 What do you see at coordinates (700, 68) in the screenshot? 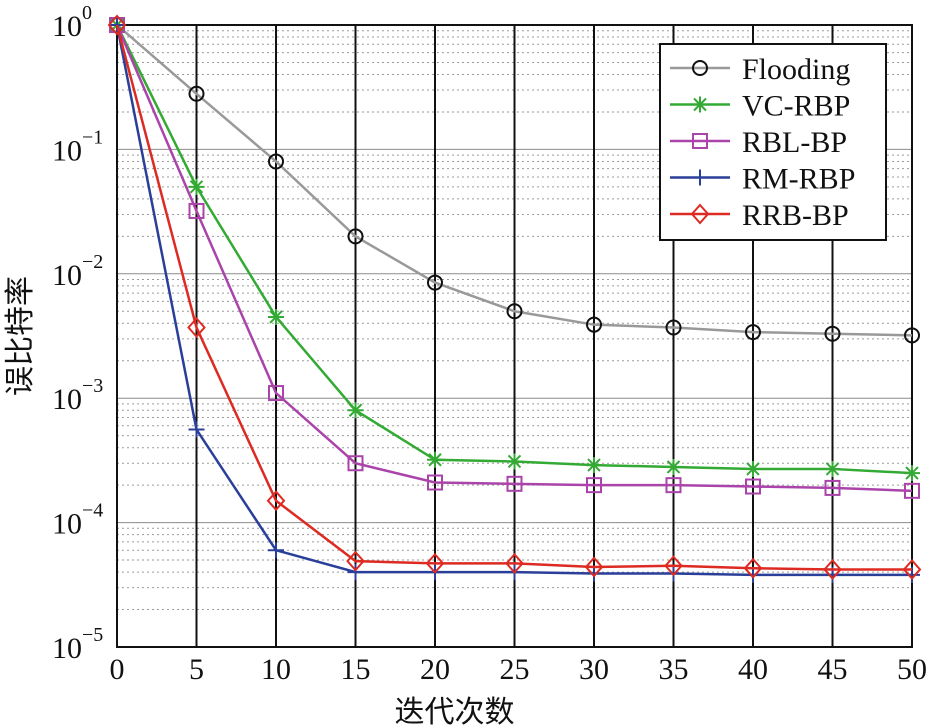
I see `legend-marker-flooding` at bounding box center [700, 68].